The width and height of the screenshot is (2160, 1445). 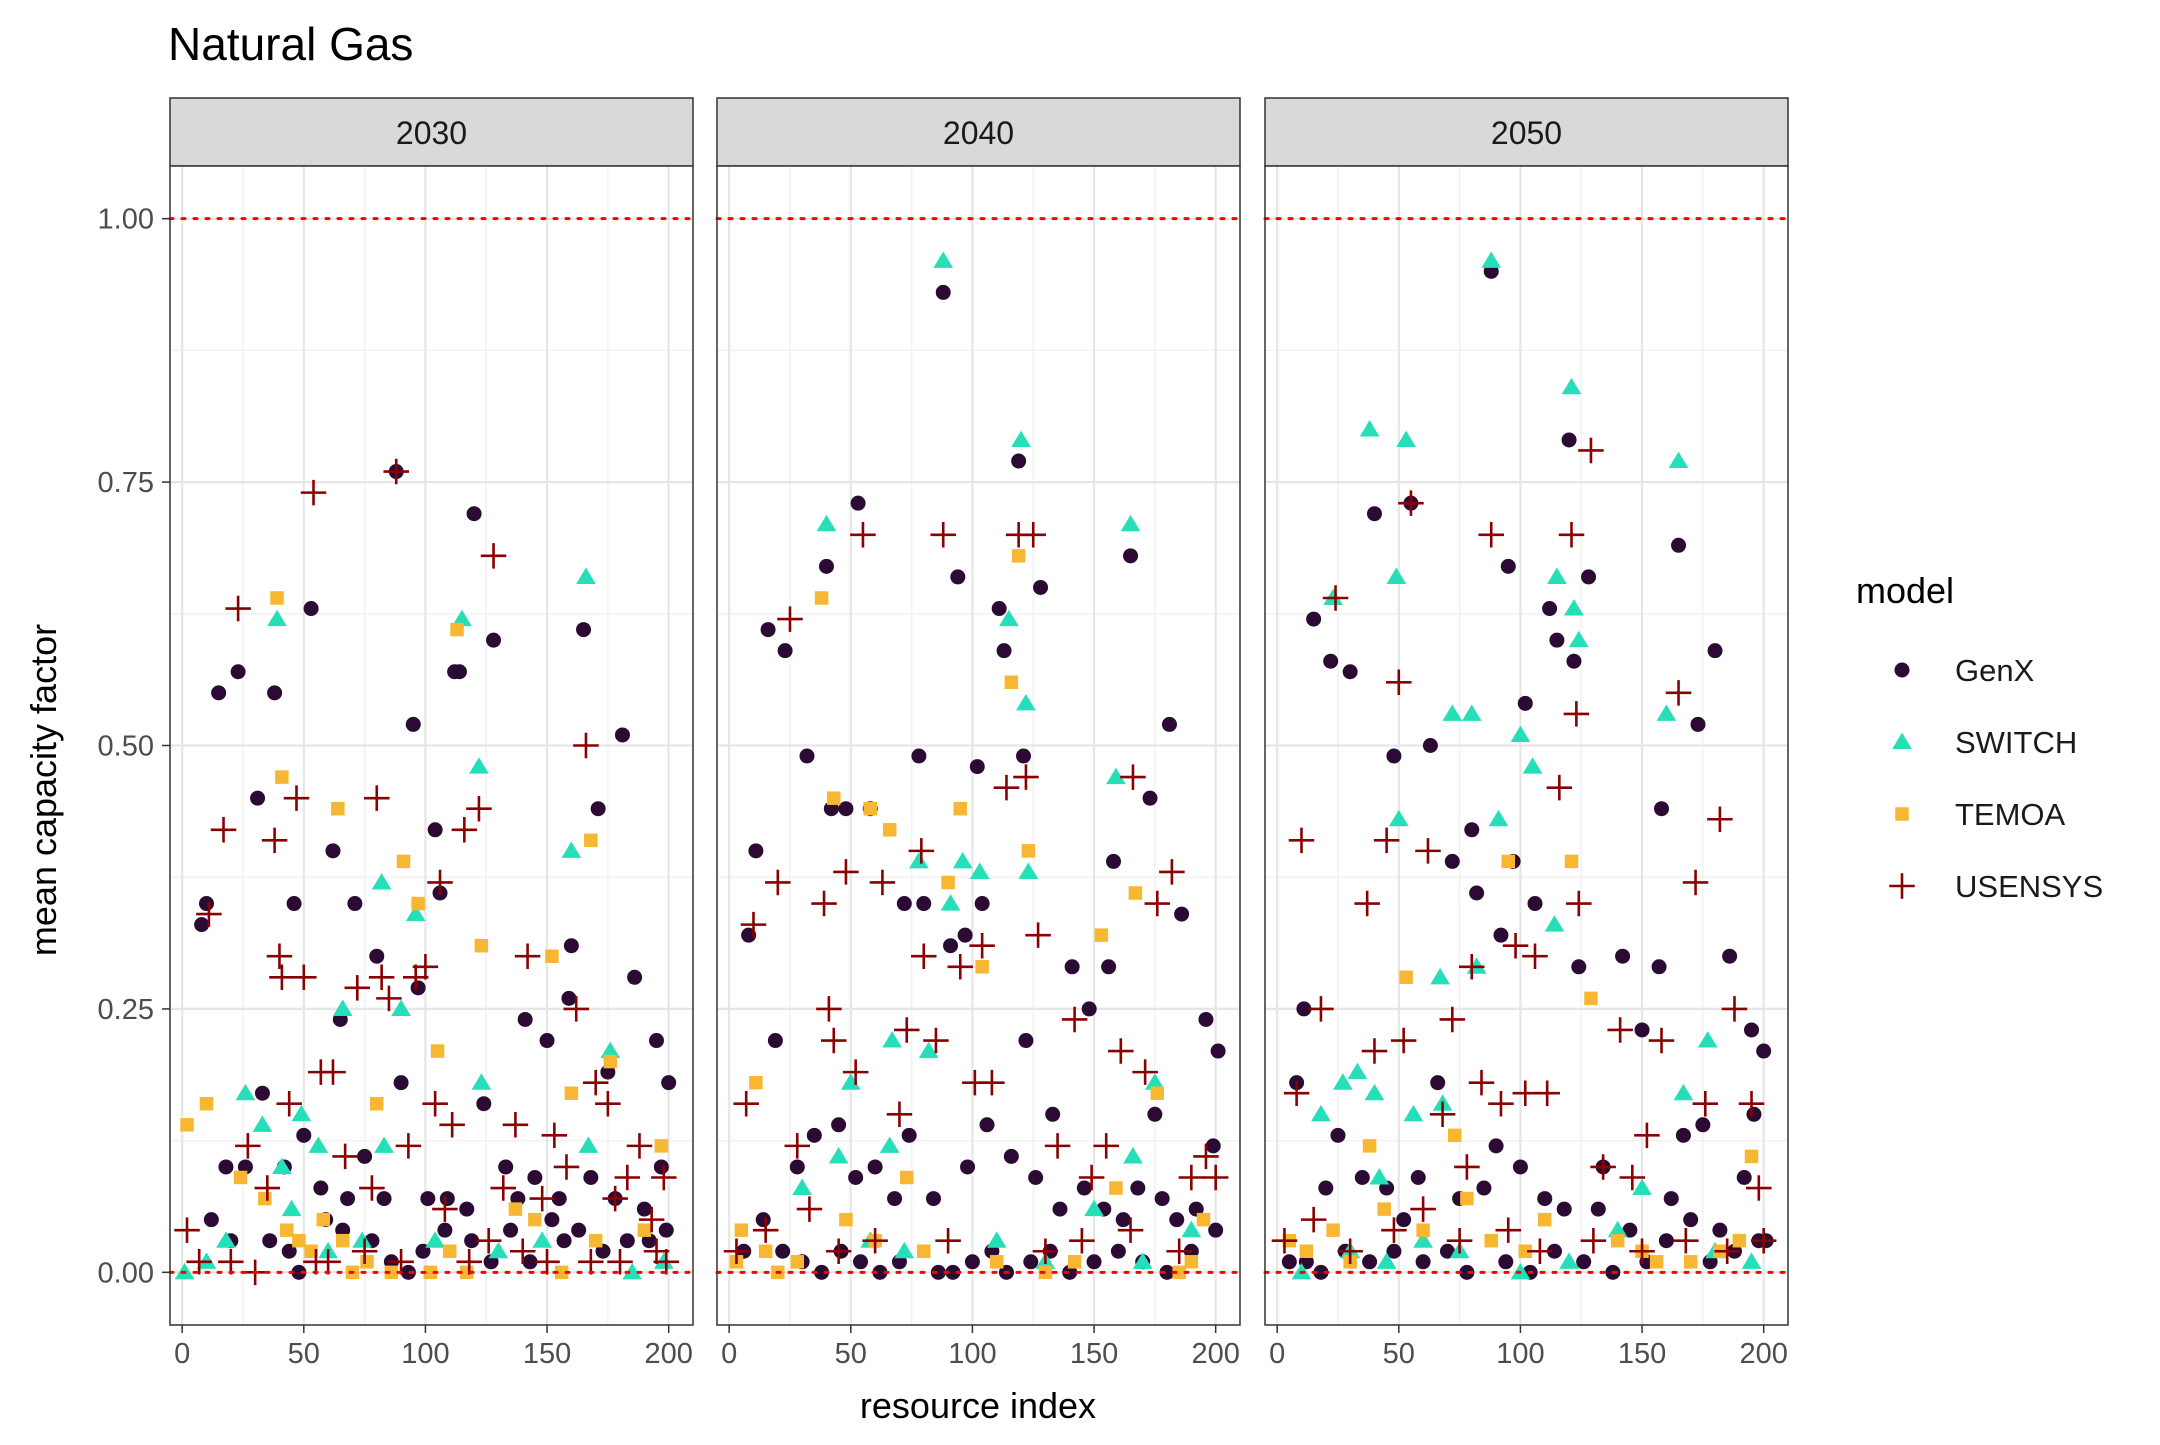 I want to click on facet-strip, so click(x=1526, y=132).